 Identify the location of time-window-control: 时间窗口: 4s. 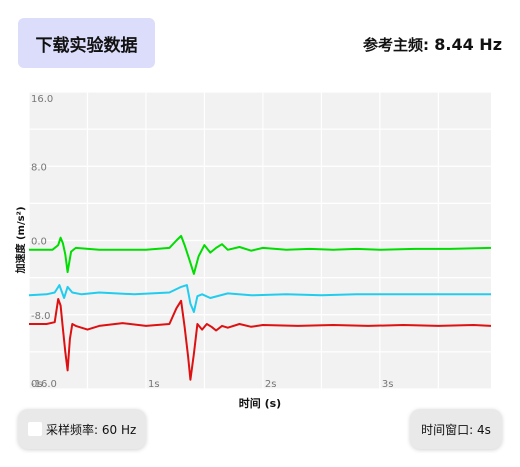
(456, 429).